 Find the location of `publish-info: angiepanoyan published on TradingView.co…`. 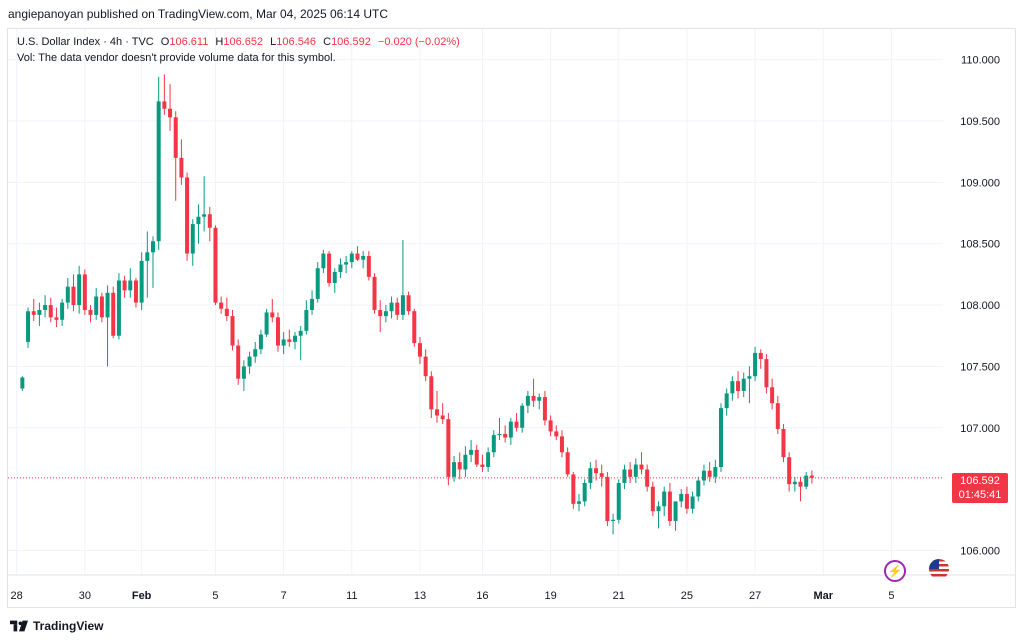

publish-info: angiepanoyan published on TradingView.co… is located at coordinates (198, 14).